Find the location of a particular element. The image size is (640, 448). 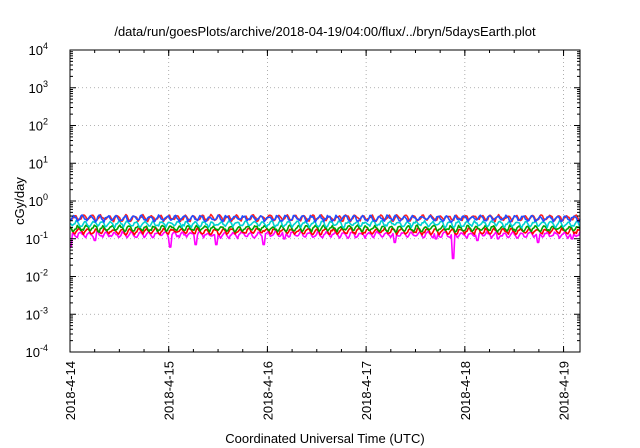

x-tick-label: 2018-4-19 is located at coordinates (564, 390).